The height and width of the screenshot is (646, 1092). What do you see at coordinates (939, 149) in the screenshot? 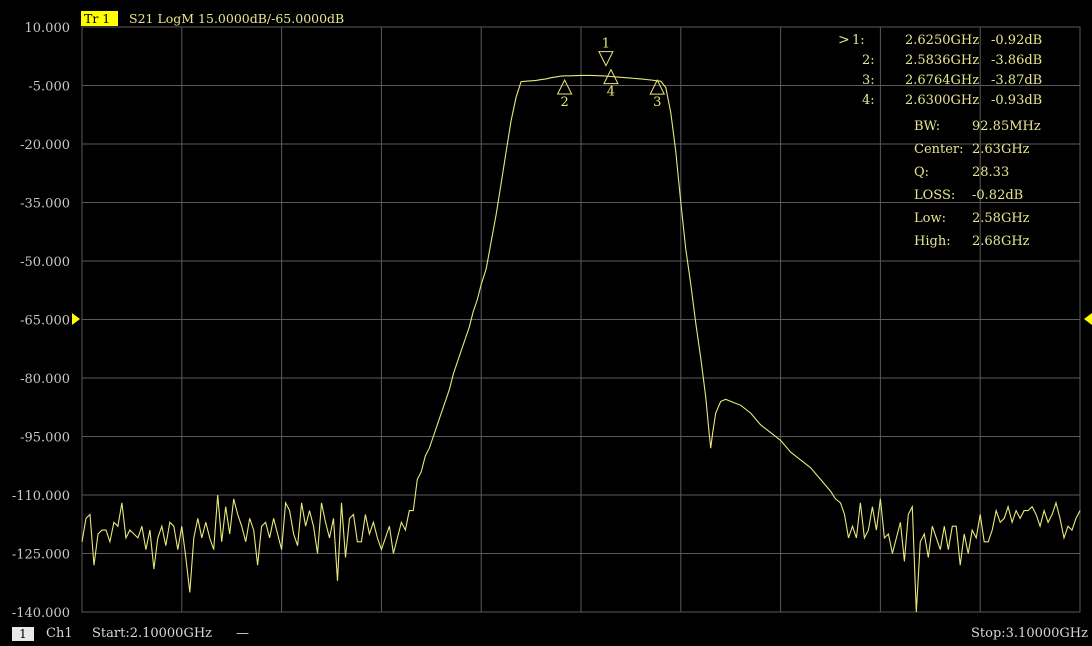
I see `stat-label: Center:` at bounding box center [939, 149].